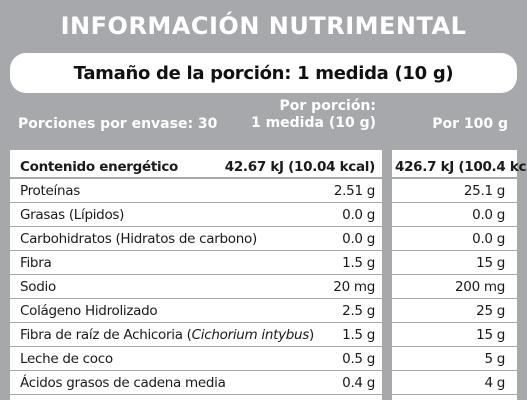 The image size is (527, 400). Describe the element at coordinates (263, 263) in the screenshot. I see `nutrient-row-fiber: Fibra 1.5 g 15 g` at that location.